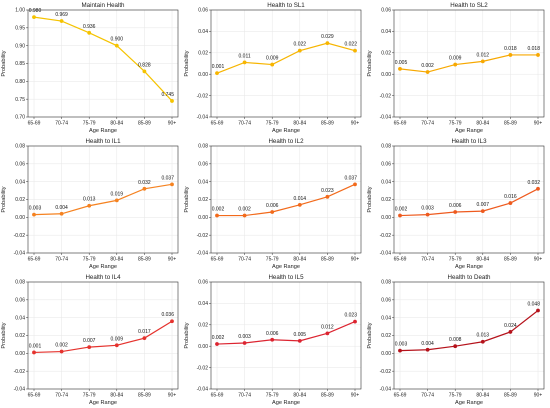  I want to click on chart-title: Health to SL1, so click(286, 5).